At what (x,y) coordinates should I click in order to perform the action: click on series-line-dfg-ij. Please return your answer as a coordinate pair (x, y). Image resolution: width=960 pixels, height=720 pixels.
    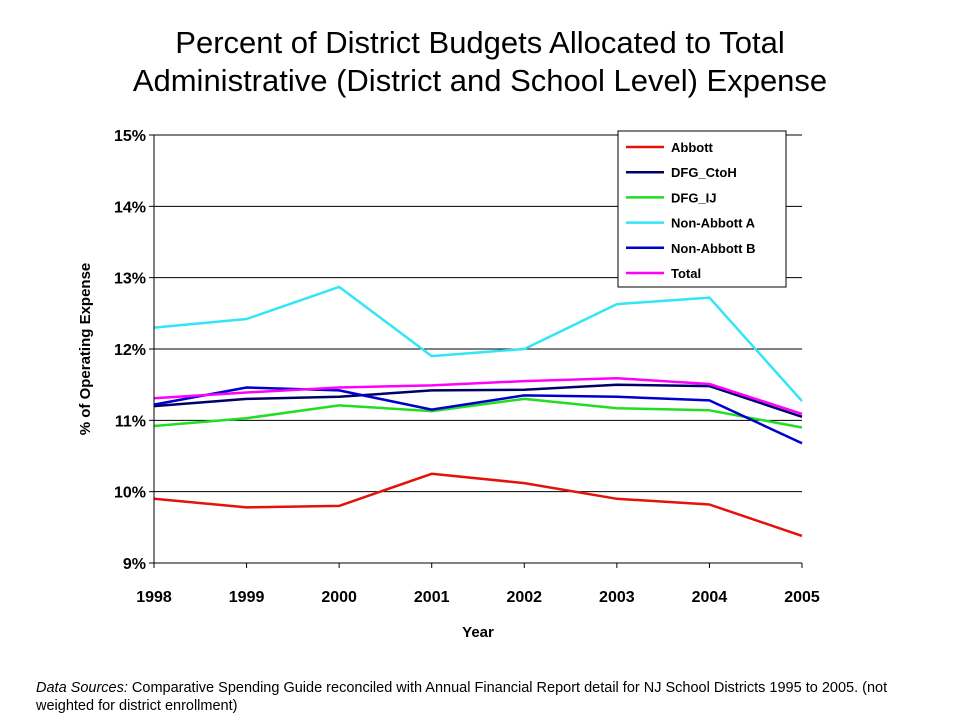
    Looking at the image, I should click on (478, 413).